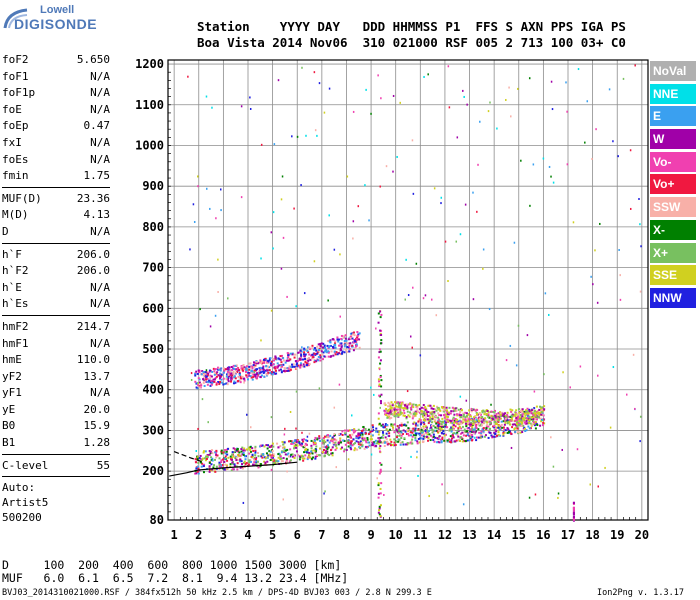 Image resolution: width=700 pixels, height=600 pixels. What do you see at coordinates (56, 410) in the screenshot?
I see `param-row: yE 20.0` at bounding box center [56, 410].